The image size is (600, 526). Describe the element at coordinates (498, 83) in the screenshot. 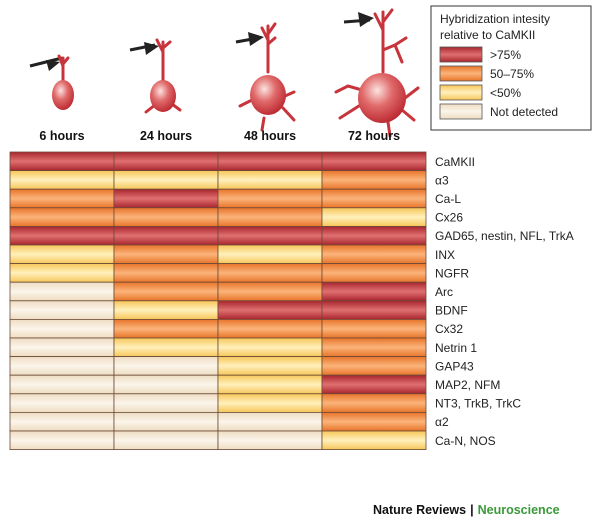

I see `legend-items: >75% 50–75% <50% Not detected` at that location.